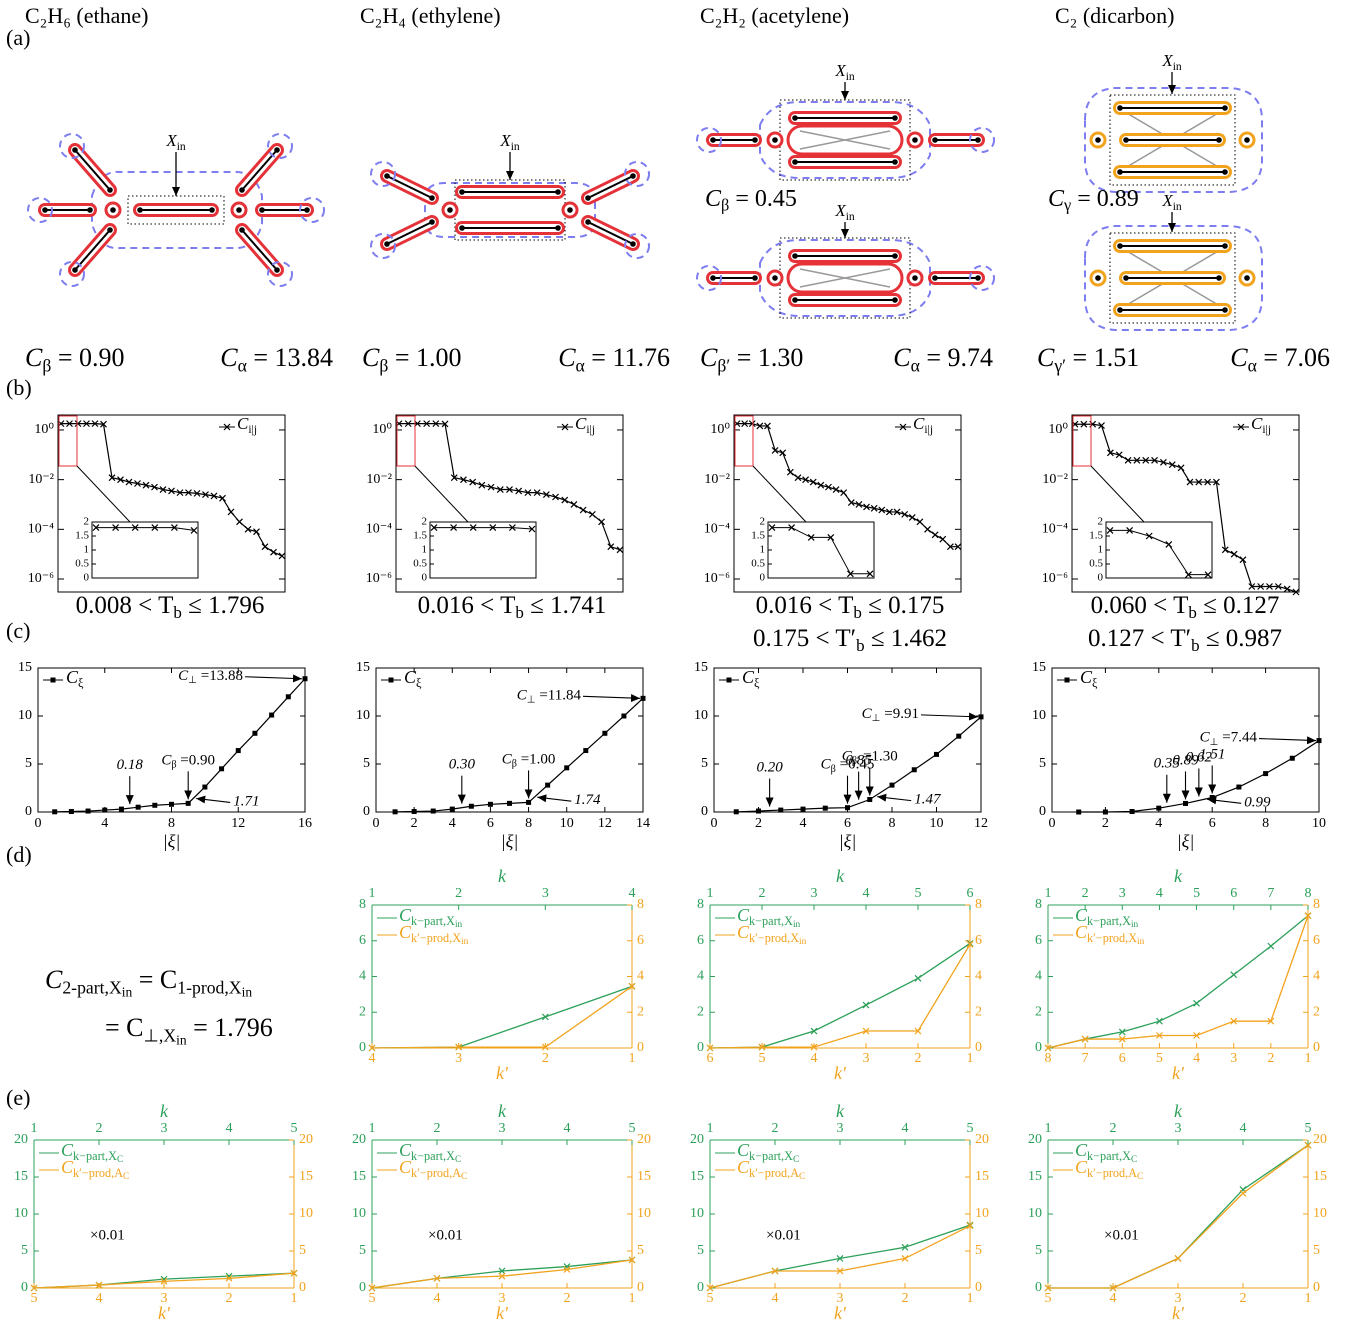 The image size is (1354, 1328). I want to click on plot-frame, so click(509, 503).